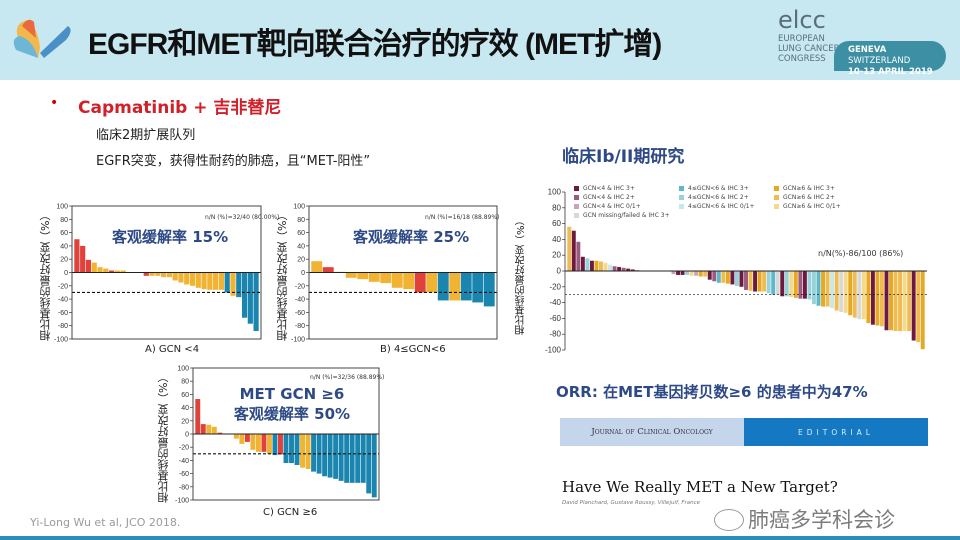 Image resolution: width=960 pixels, height=540 pixels. What do you see at coordinates (180, 108) in the screenshot?
I see `drug-heading: Capmatinib + 吉非替尼` at bounding box center [180, 108].